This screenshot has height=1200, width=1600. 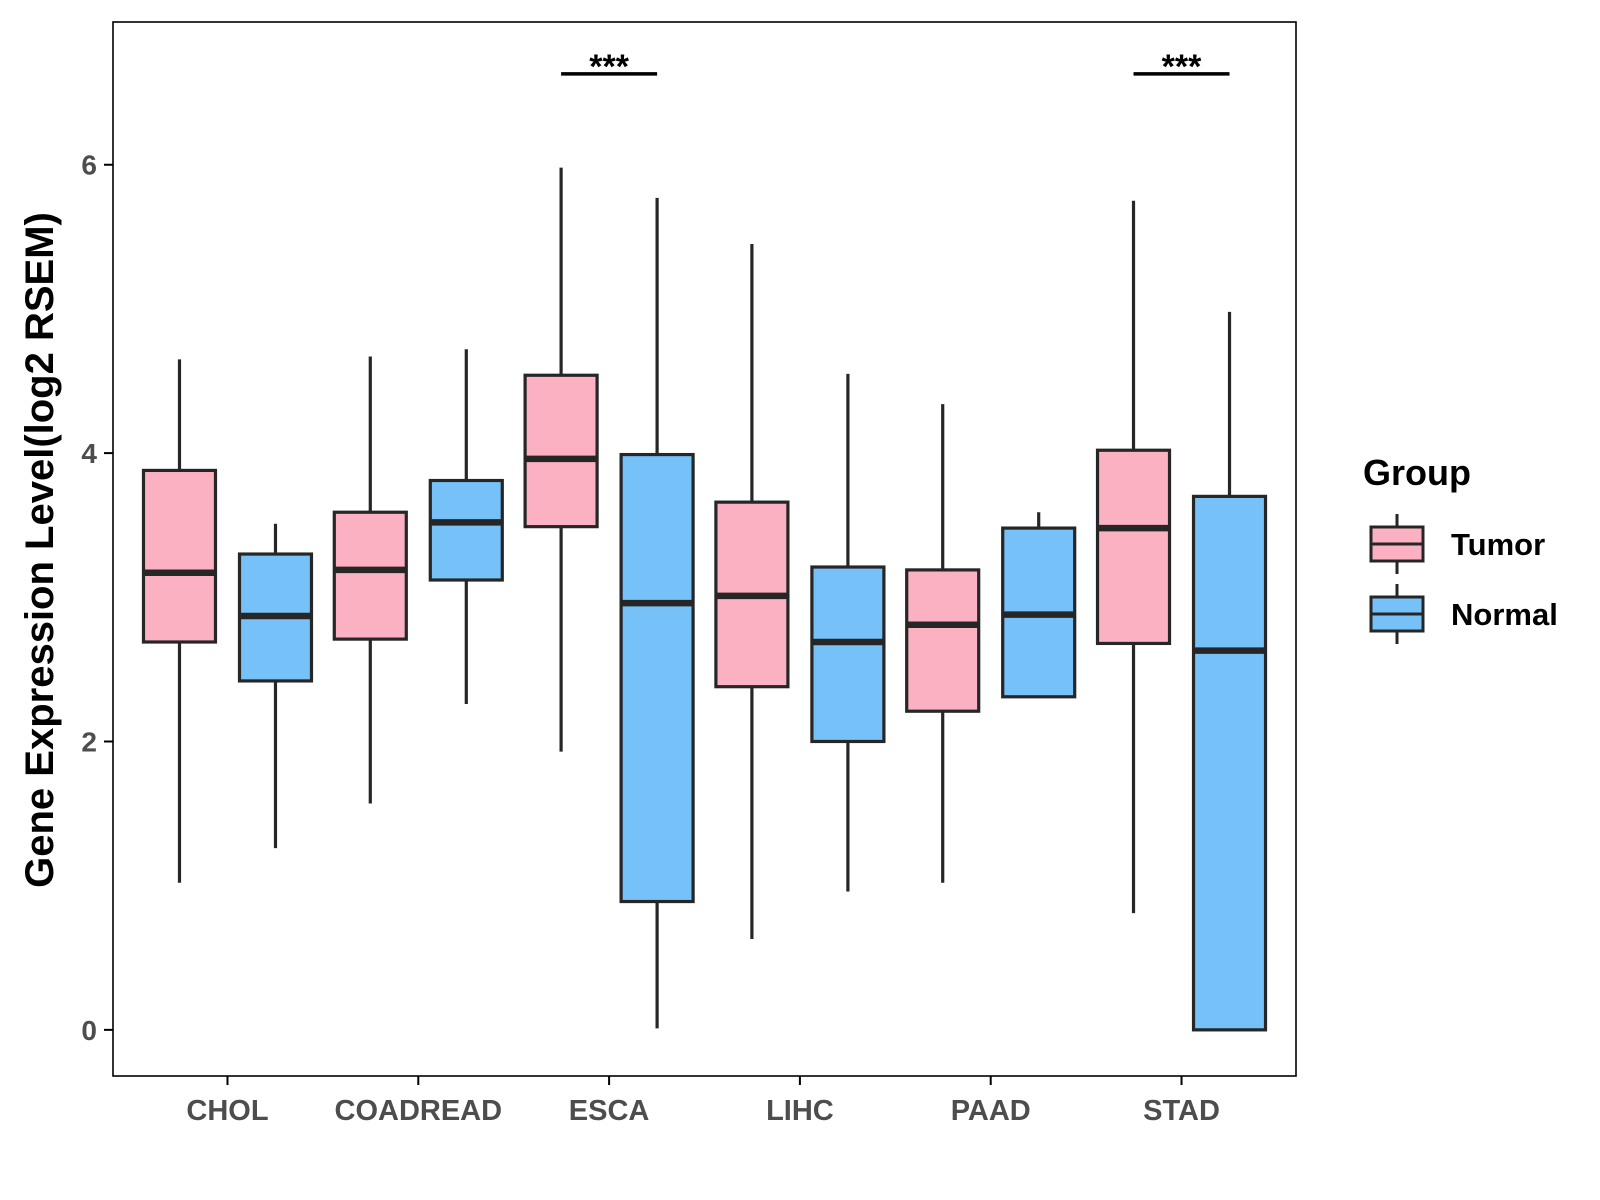 What do you see at coordinates (1182, 67) in the screenshot?
I see `significance-label-stad: ***` at bounding box center [1182, 67].